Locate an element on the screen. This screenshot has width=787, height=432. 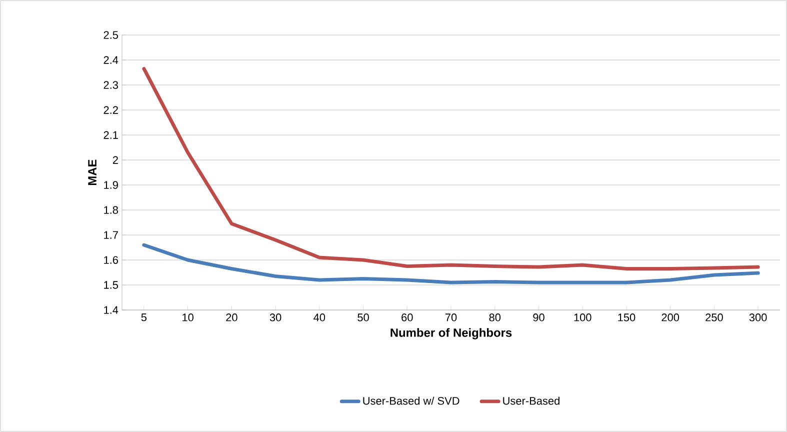
x-tick-label: 20 is located at coordinates (232, 318).